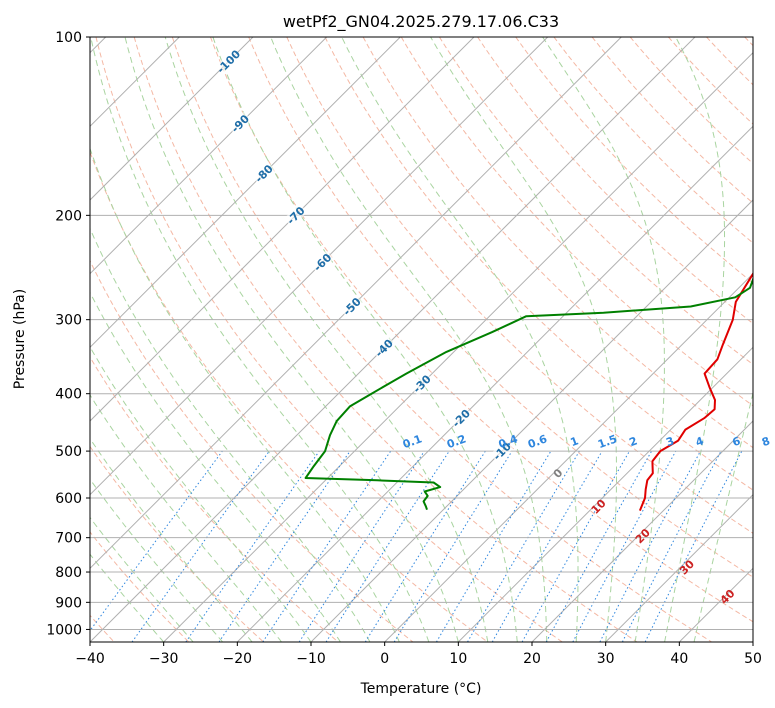 Image resolution: width=775 pixels, height=708 pixels. What do you see at coordinates (766, 441) in the screenshot?
I see `mixing-ratio-label: 8` at bounding box center [766, 441].